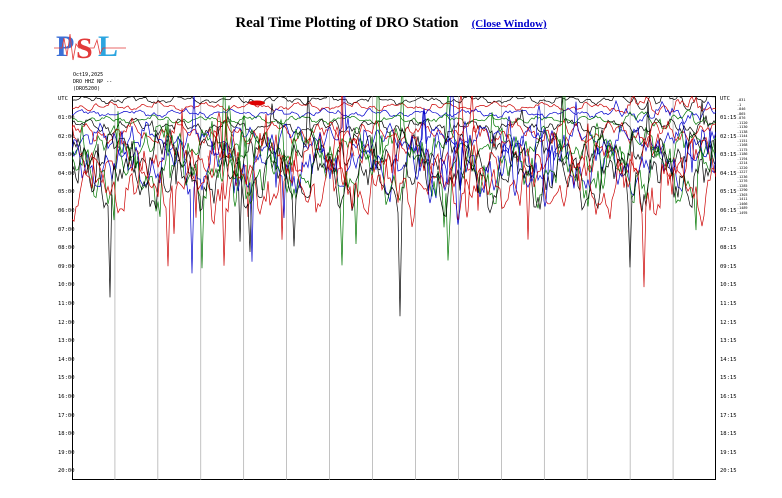 Image resolution: width=782 pixels, height=498 pixels. I want to click on amplitude-label: -1130, so click(742, 127).